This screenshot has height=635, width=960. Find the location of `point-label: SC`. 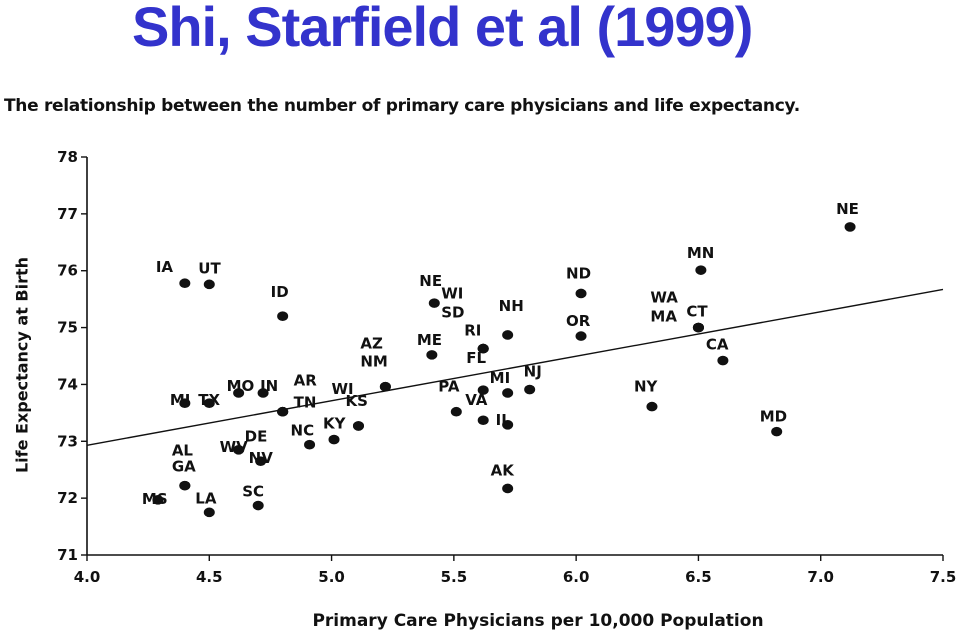

point-label: SC is located at coordinates (253, 492).